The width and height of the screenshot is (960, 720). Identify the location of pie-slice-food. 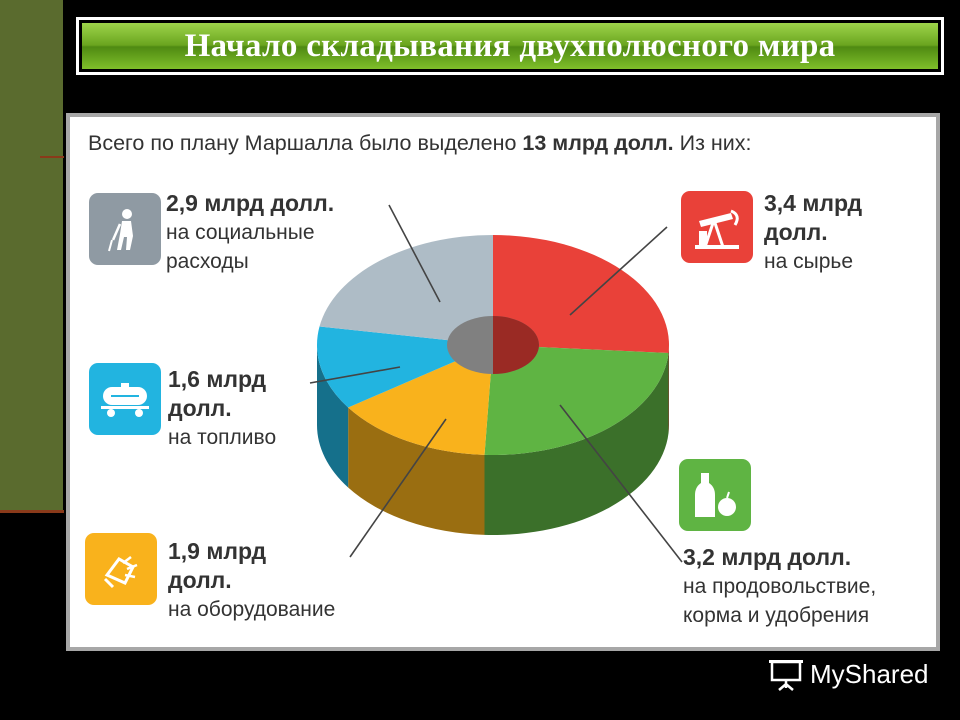
(576, 400).